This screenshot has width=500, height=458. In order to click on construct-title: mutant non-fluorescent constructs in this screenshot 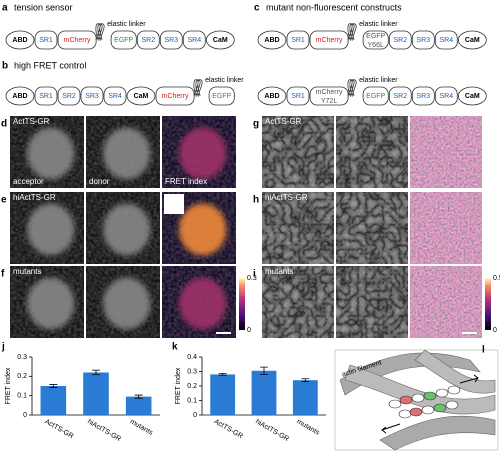, I will do `click(334, 7)`.